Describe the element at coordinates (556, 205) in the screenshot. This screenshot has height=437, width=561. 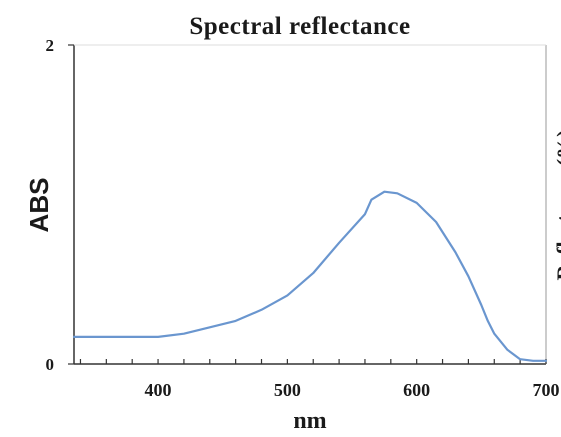
I see `y2-axis-label: Reflectance (%)` at that location.